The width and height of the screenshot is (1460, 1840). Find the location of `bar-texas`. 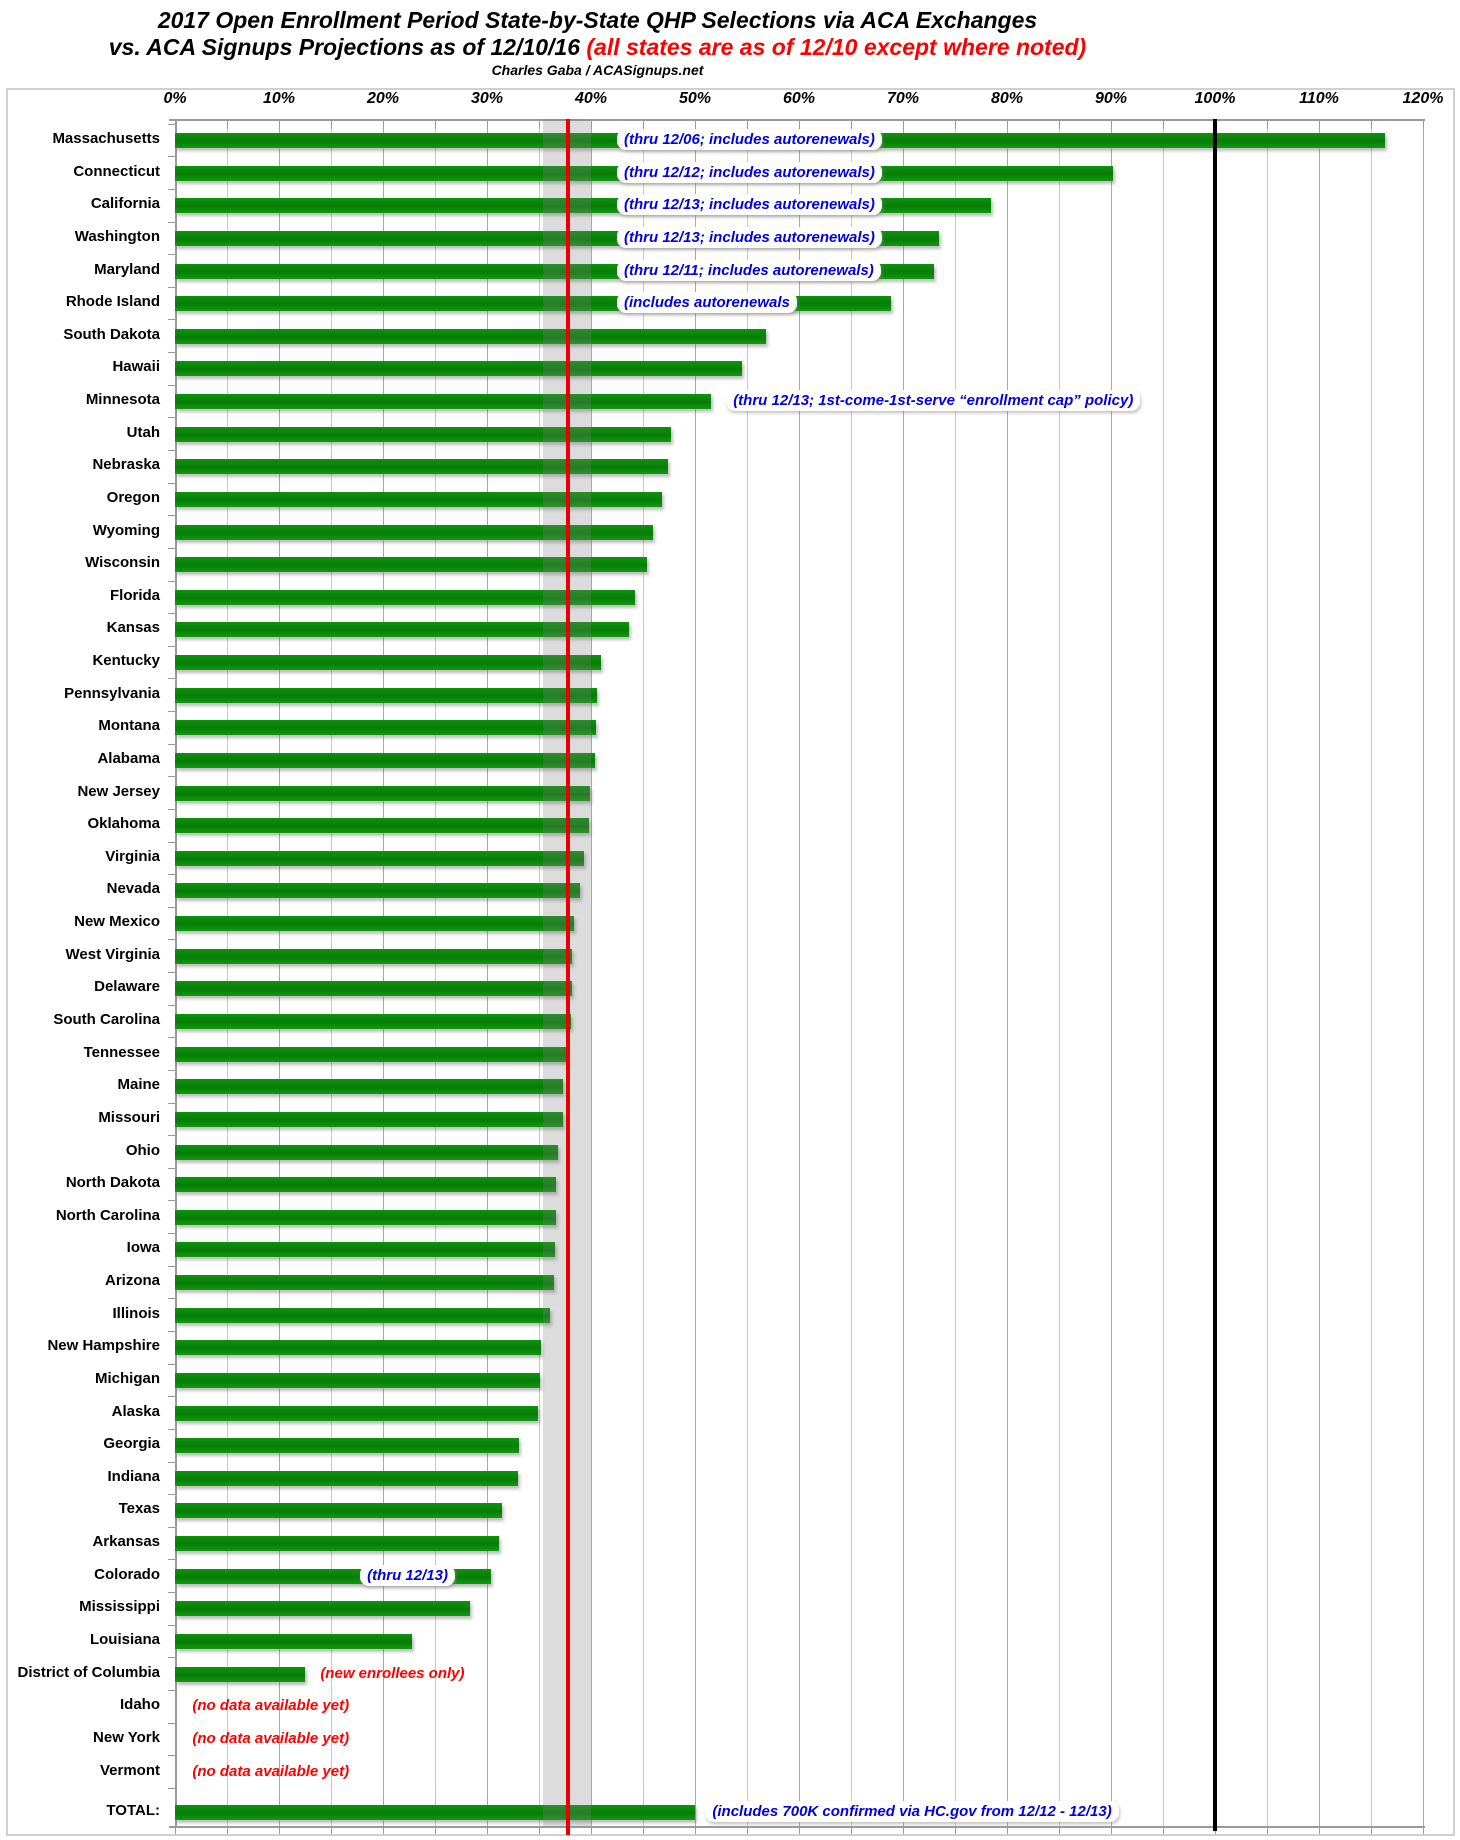

bar-texas is located at coordinates (338, 1511).